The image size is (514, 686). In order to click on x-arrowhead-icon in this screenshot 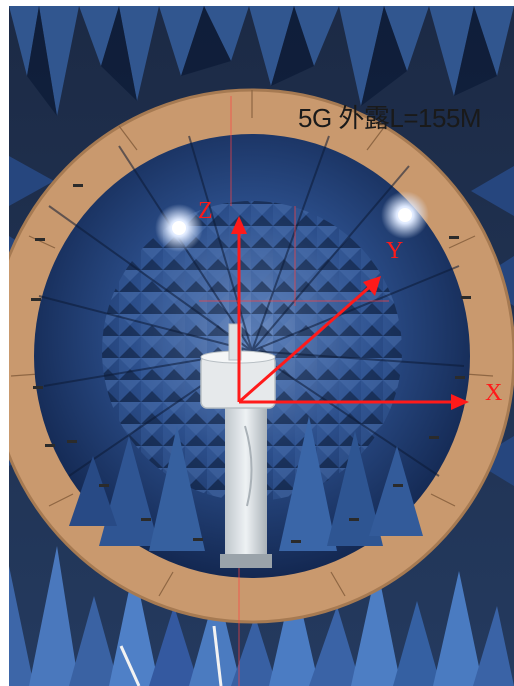, I will do `click(460, 402)`.